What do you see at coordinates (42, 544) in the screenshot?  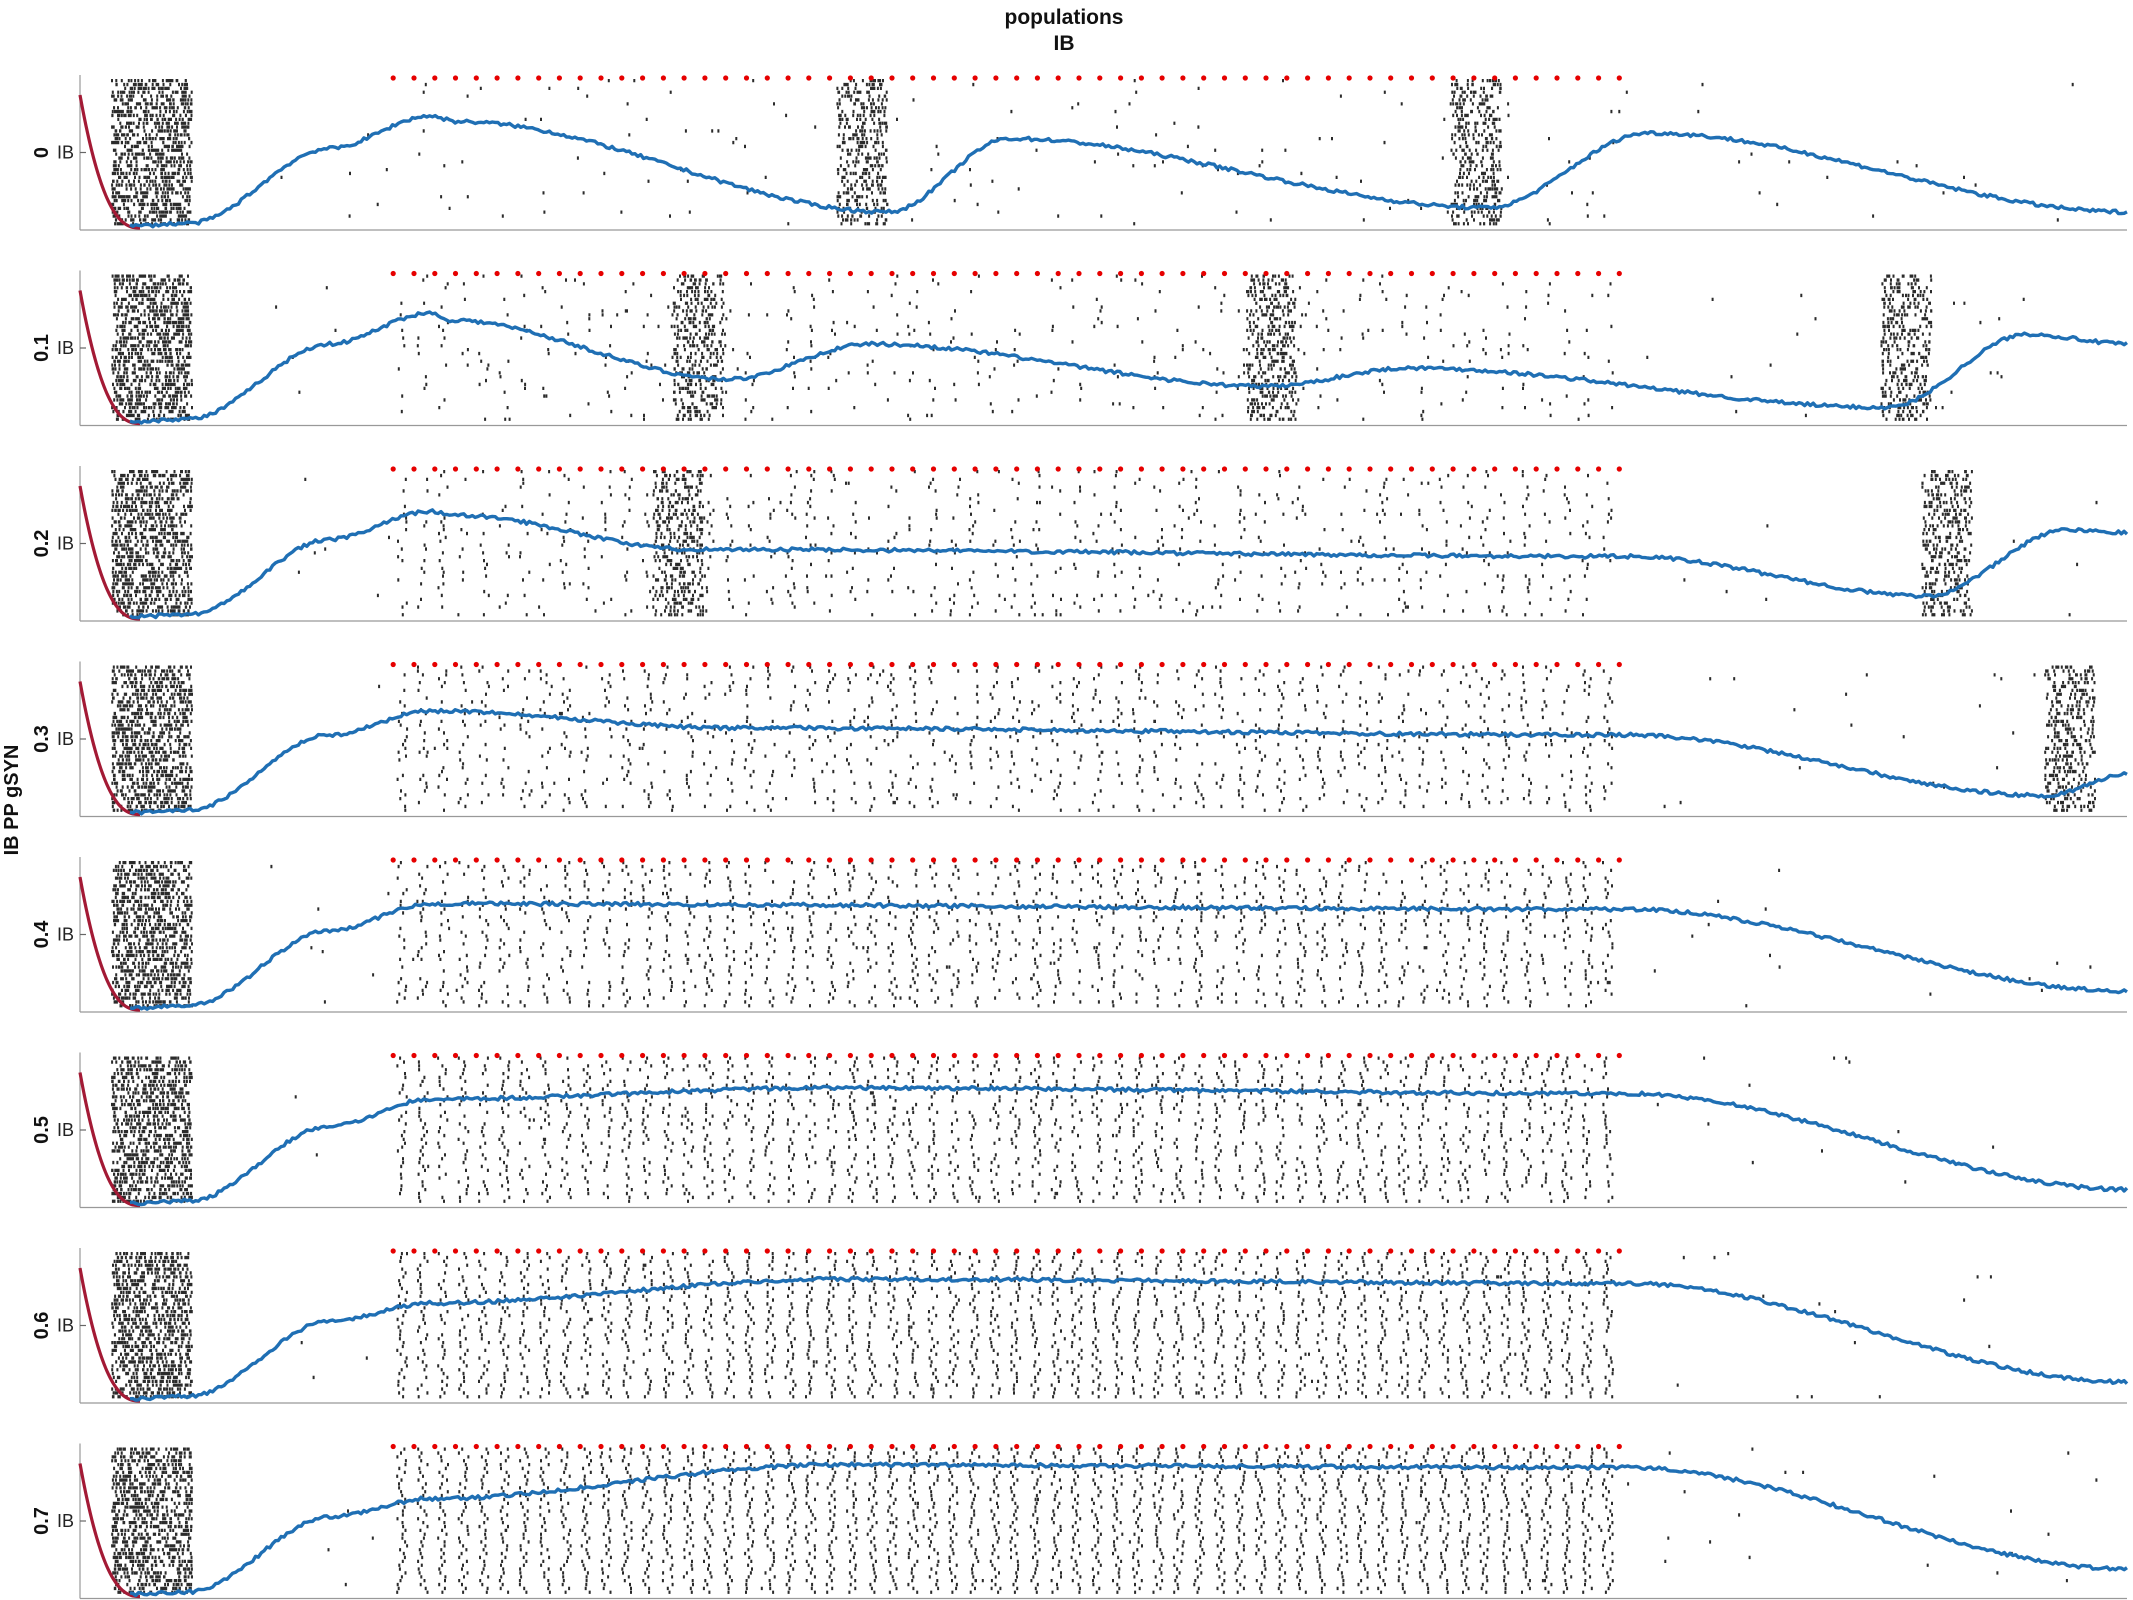 I see `row-label: 0.2` at bounding box center [42, 544].